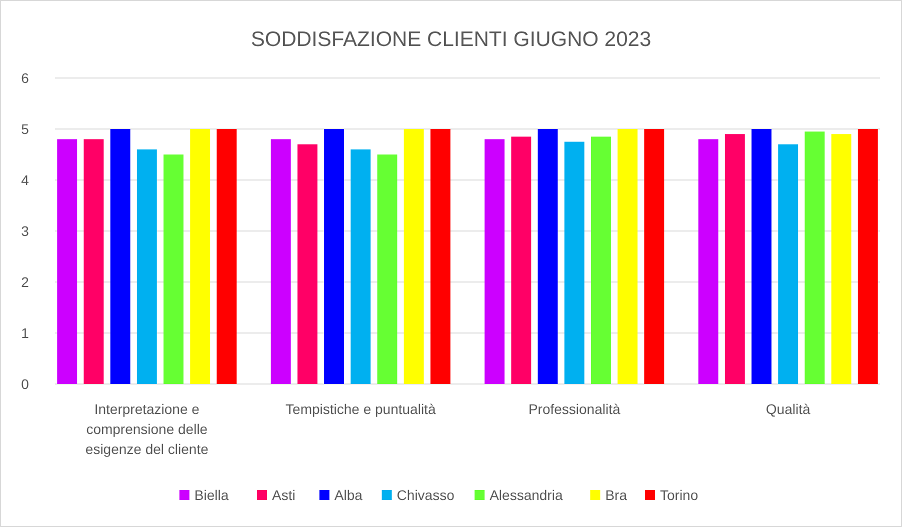 The image size is (902, 527). Describe the element at coordinates (616, 494) in the screenshot. I see `legend-label: Bra` at that location.